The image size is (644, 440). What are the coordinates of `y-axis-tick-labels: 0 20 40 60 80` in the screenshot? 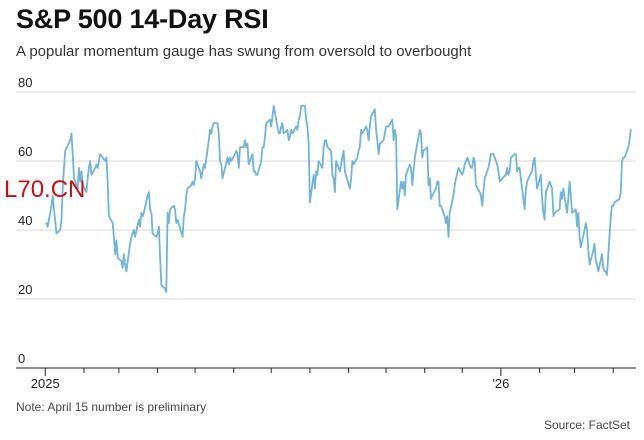 It's located at (25, 220).